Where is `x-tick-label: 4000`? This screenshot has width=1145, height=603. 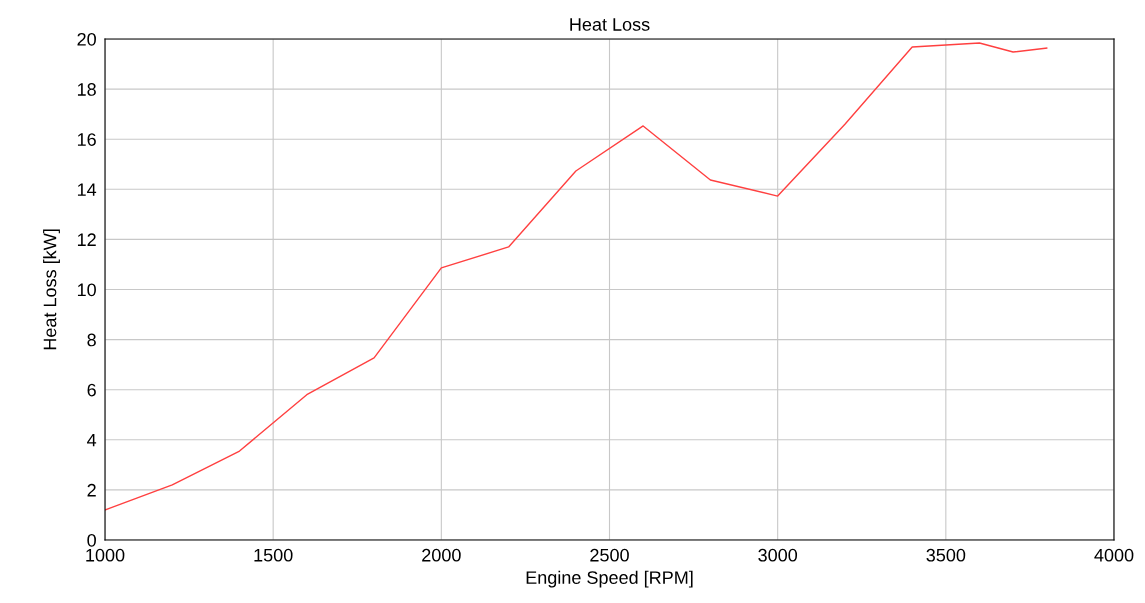 x-tick-label: 4000 is located at coordinates (1114, 555).